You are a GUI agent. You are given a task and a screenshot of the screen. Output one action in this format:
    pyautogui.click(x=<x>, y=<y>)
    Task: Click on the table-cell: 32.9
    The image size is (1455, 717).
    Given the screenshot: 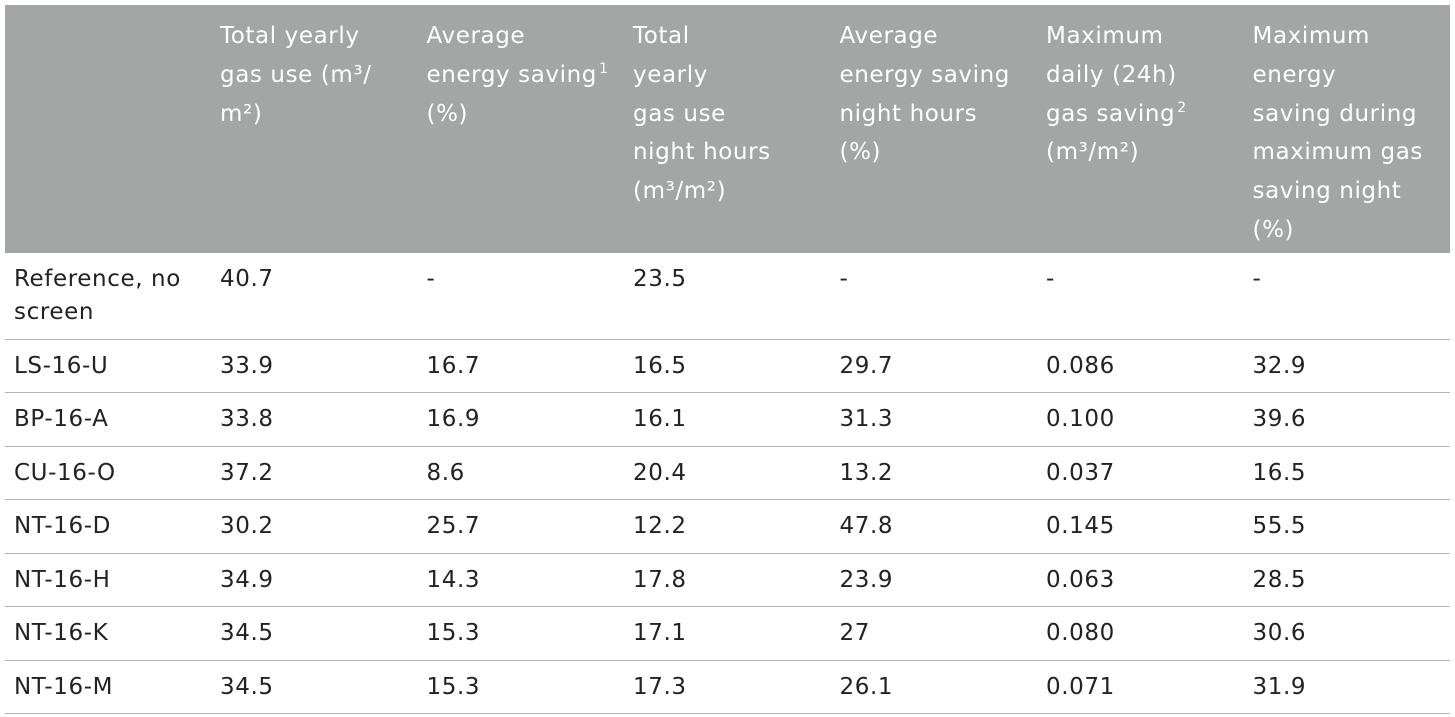 What is the action you would take?
    pyautogui.click(x=1346, y=366)
    